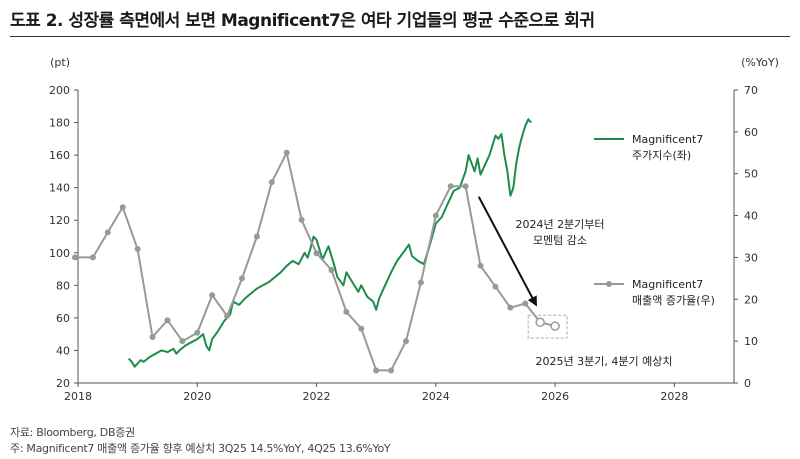 The width and height of the screenshot is (800, 459). Describe the element at coordinates (197, 396) in the screenshot. I see `x-tick-label: 2020` at that location.